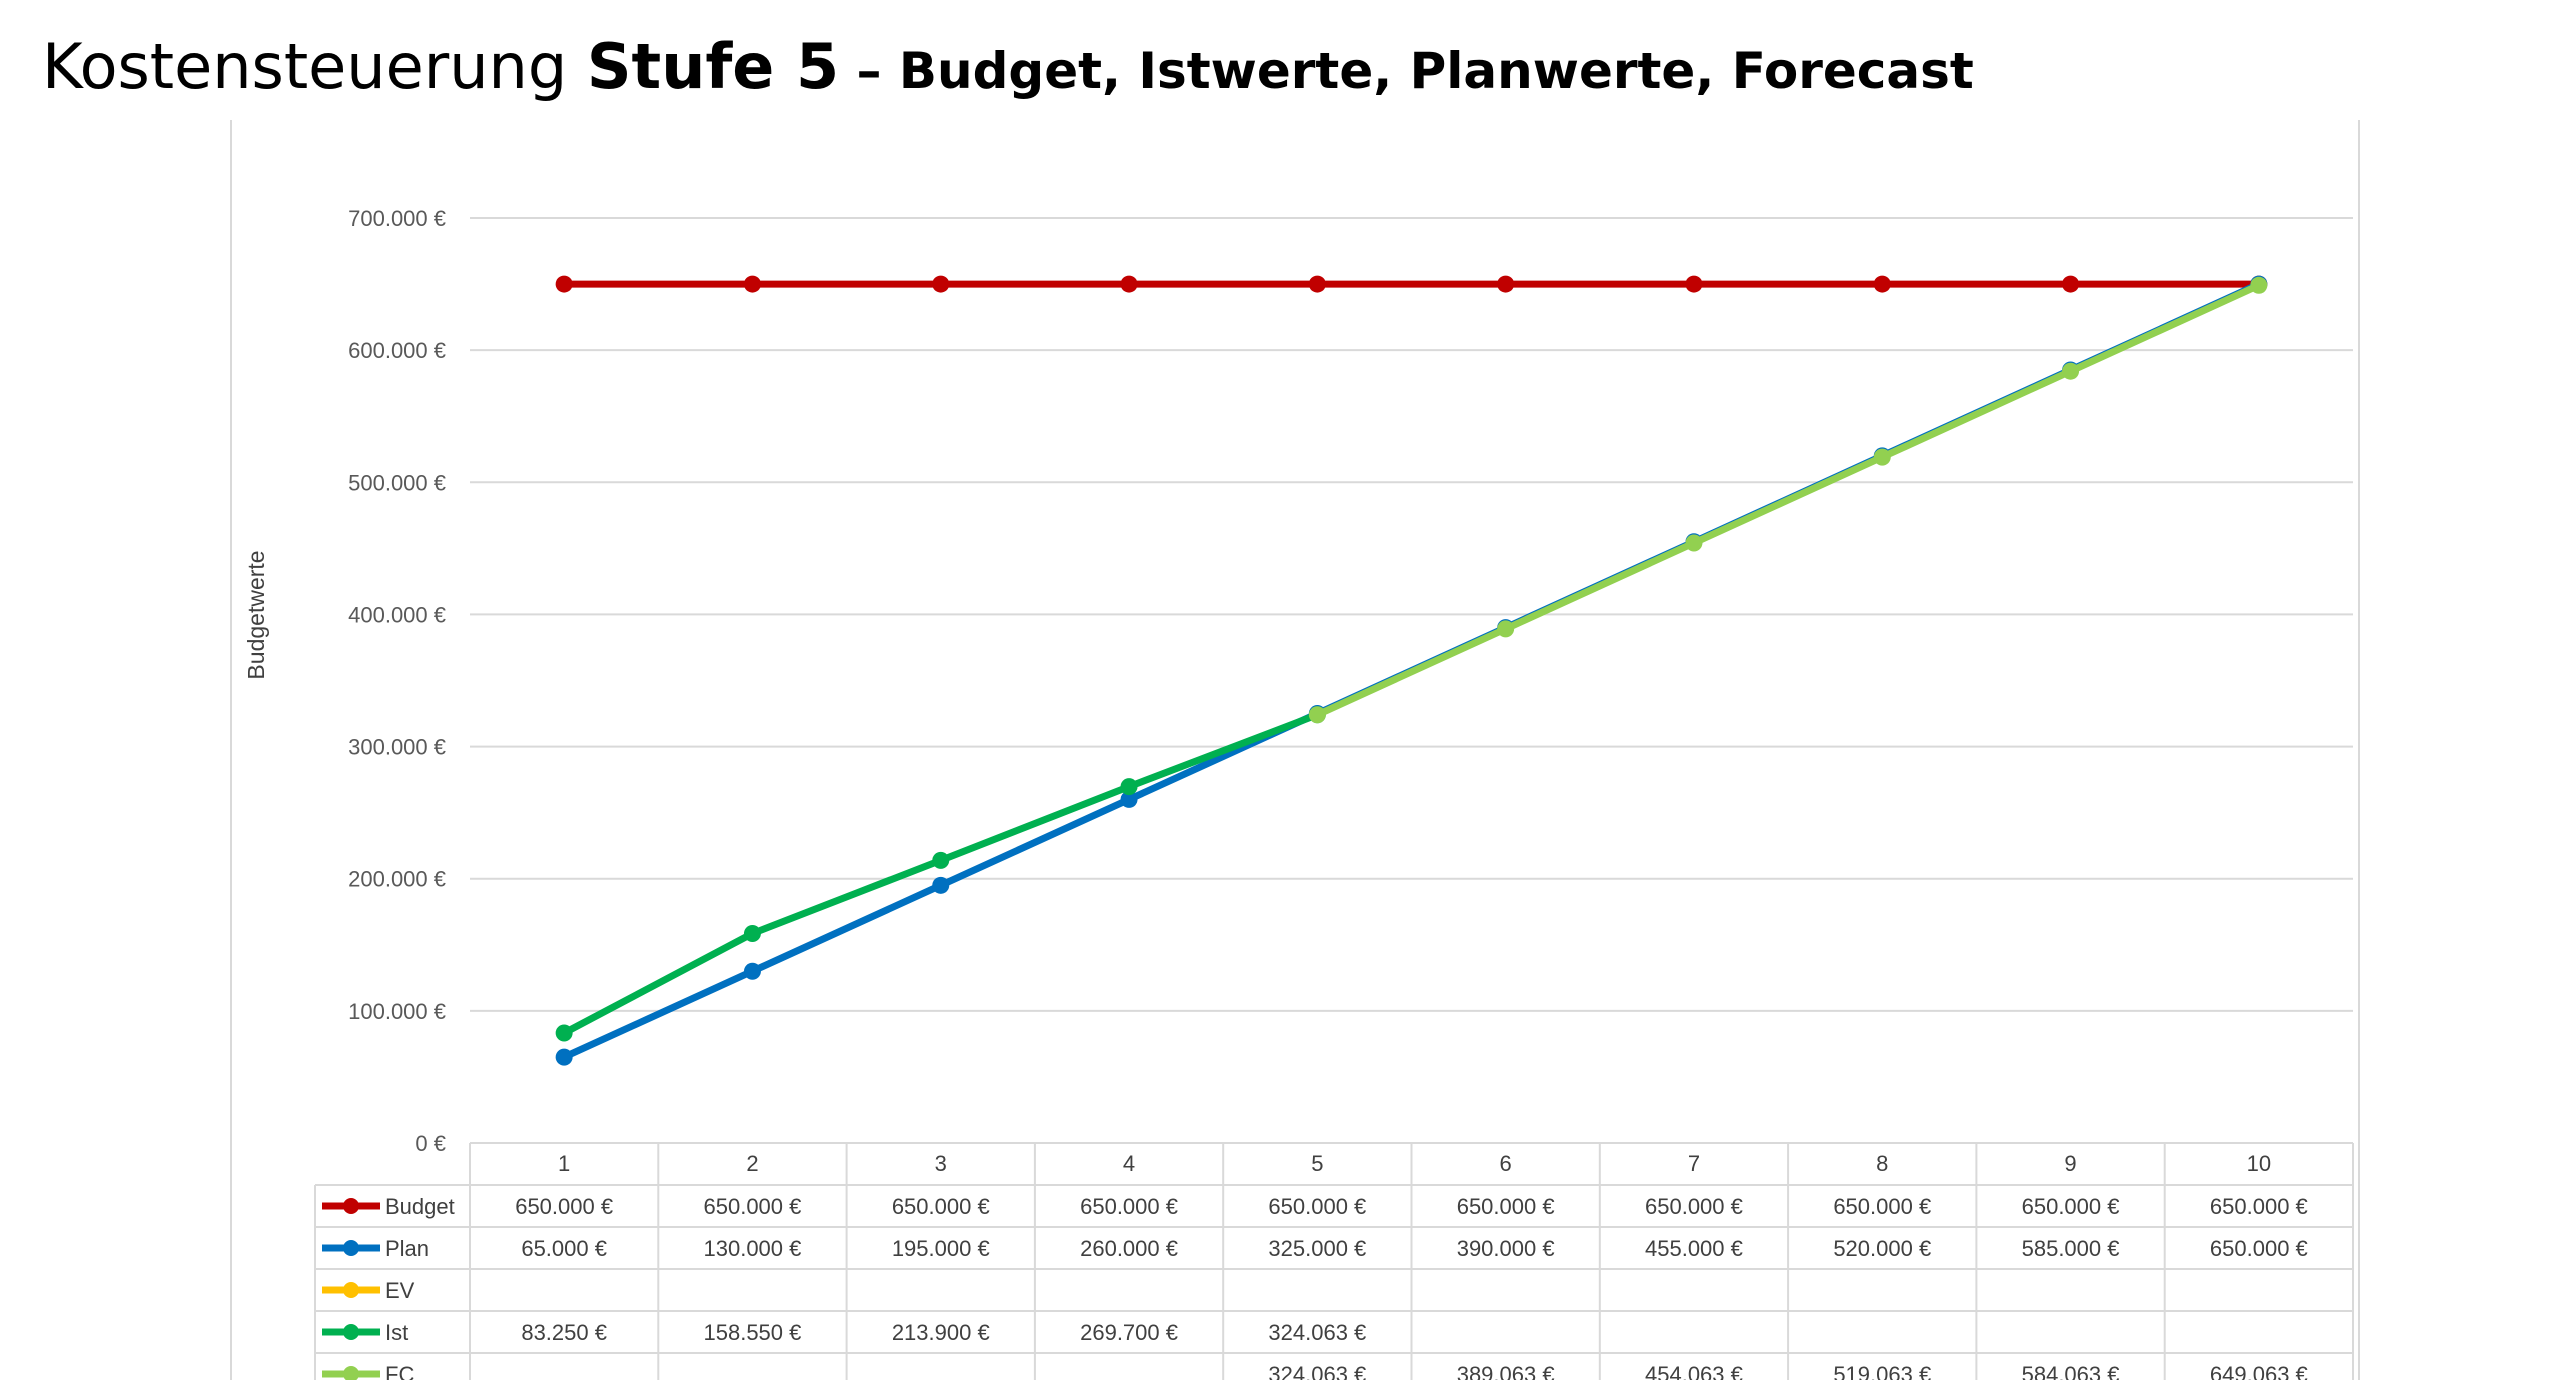 This screenshot has width=2560, height=1380. I want to click on cell-plan-1: 65.000 €, so click(564, 1248).